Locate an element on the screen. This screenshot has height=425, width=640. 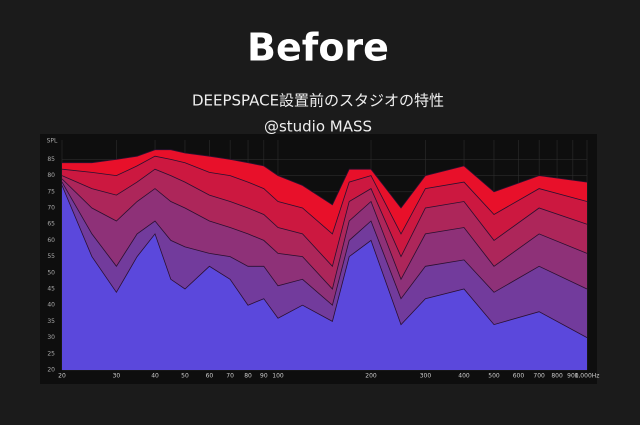
y-tick-label: 60 is located at coordinates (51, 240).